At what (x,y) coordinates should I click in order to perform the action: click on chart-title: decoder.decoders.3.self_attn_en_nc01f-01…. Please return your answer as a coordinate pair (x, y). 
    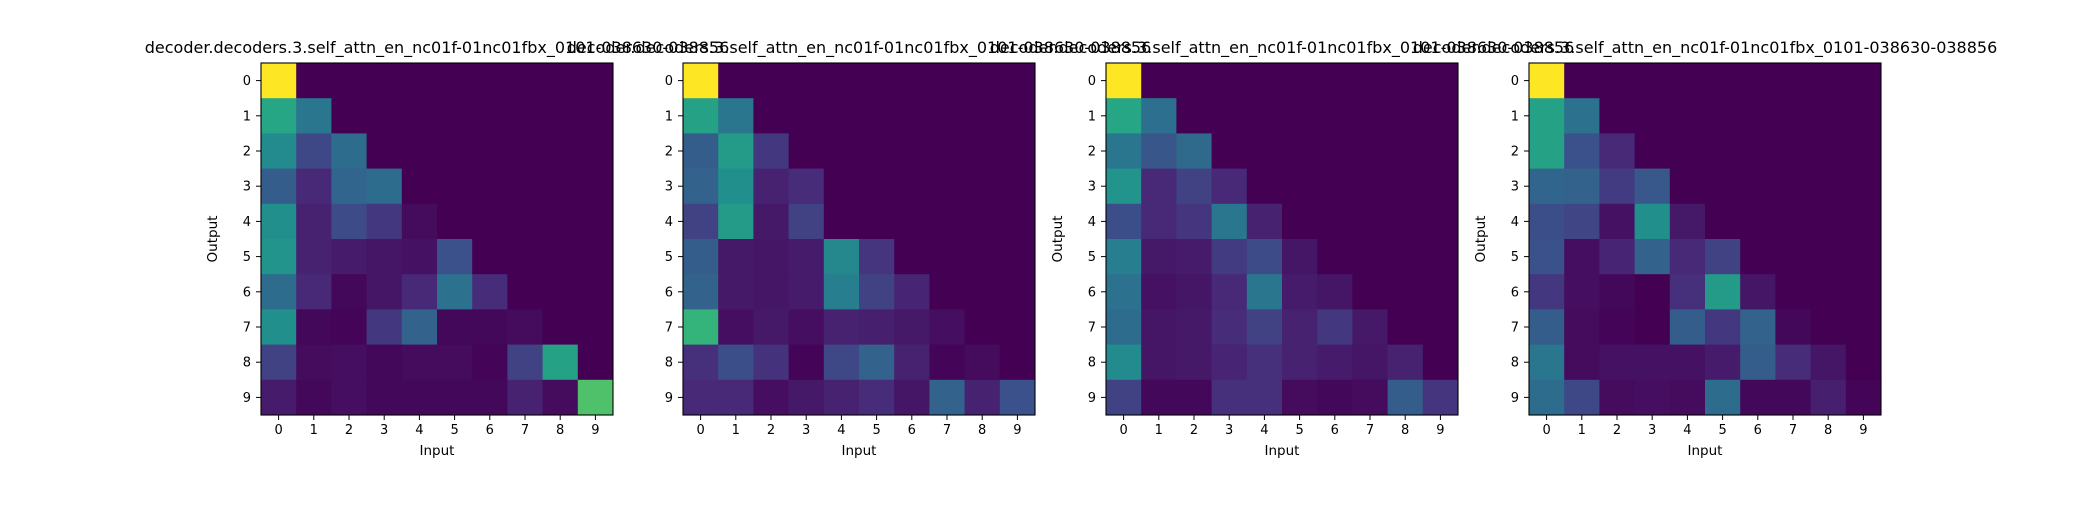
    Looking at the image, I should click on (859, 48).